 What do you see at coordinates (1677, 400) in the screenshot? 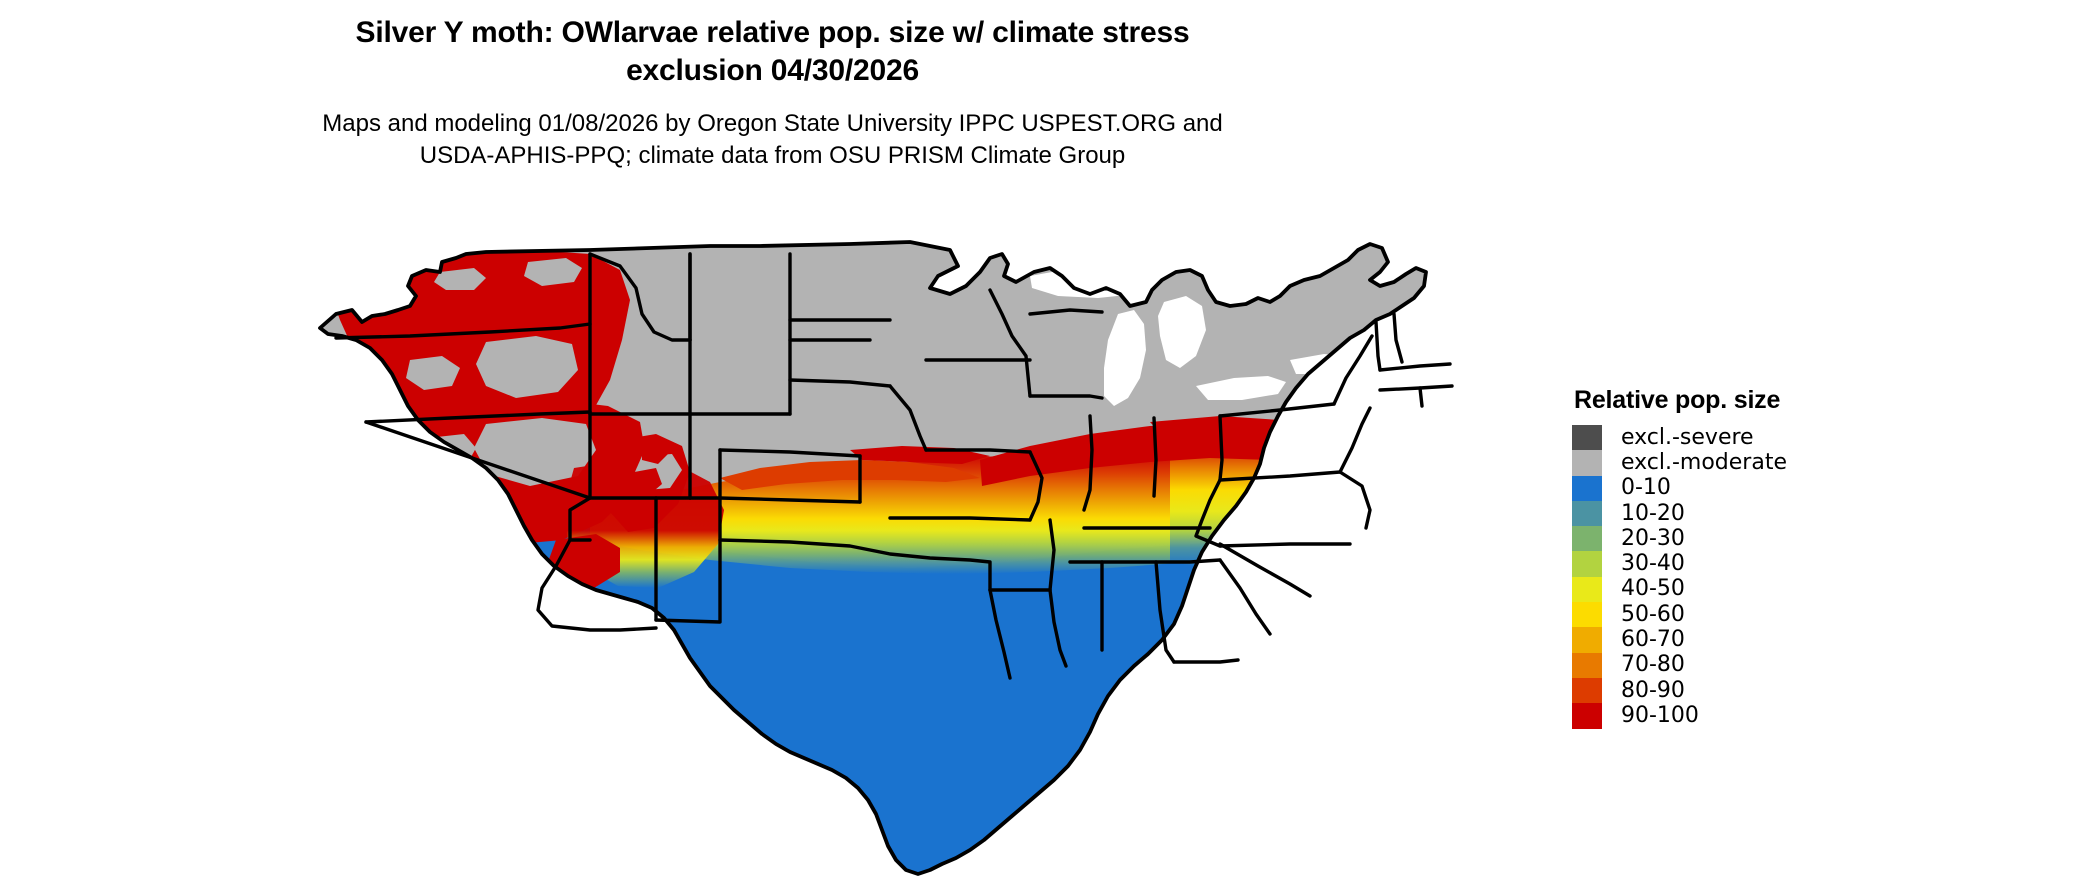
I see `legend-title: Relative pop. size` at bounding box center [1677, 400].